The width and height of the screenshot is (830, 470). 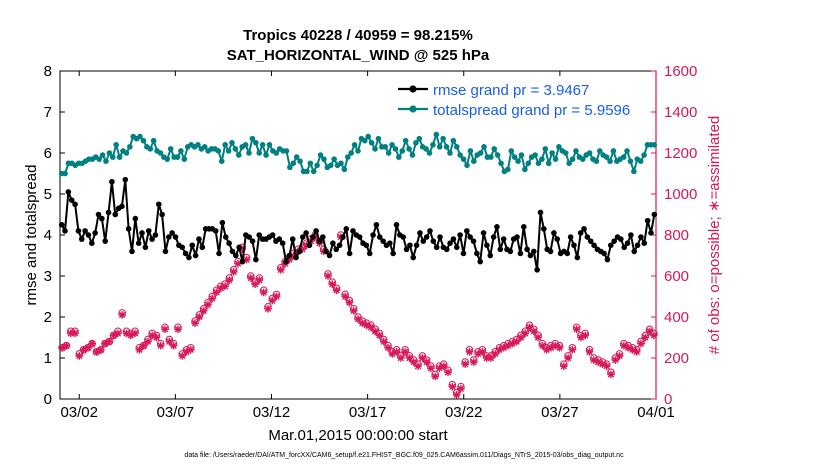 What do you see at coordinates (31, 235) in the screenshot?
I see `y-axis-label: rmse and totalspread` at bounding box center [31, 235].